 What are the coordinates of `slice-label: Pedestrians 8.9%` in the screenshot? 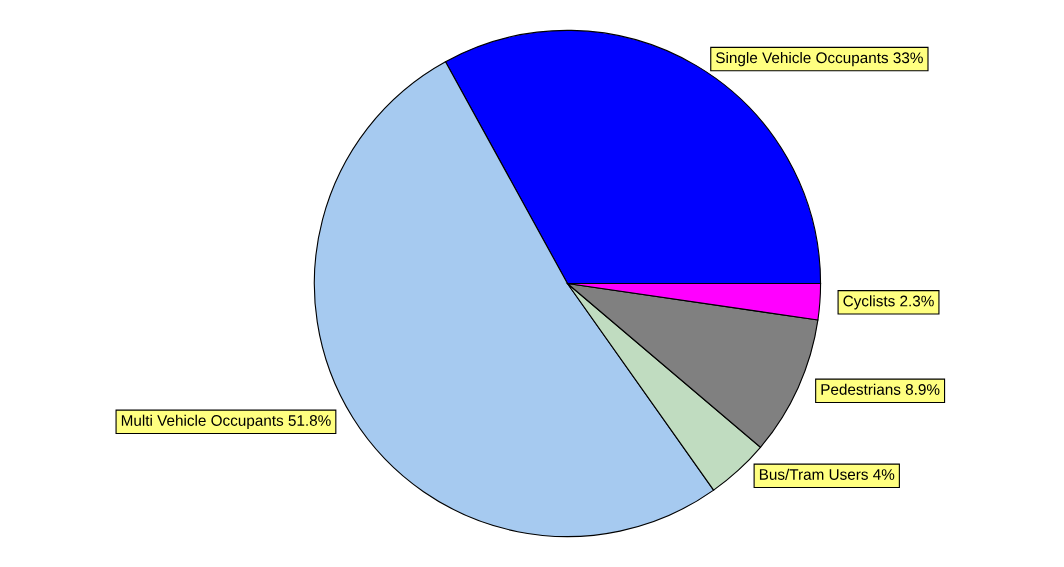 It's located at (880, 389).